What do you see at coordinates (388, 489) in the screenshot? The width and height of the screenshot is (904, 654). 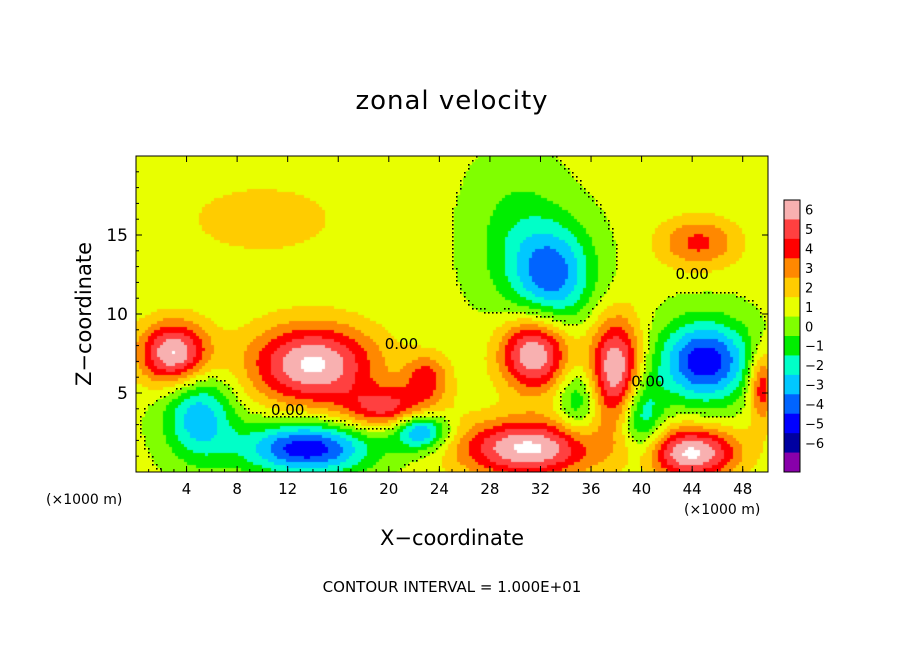 I see `x-tick-label: 20` at bounding box center [388, 489].